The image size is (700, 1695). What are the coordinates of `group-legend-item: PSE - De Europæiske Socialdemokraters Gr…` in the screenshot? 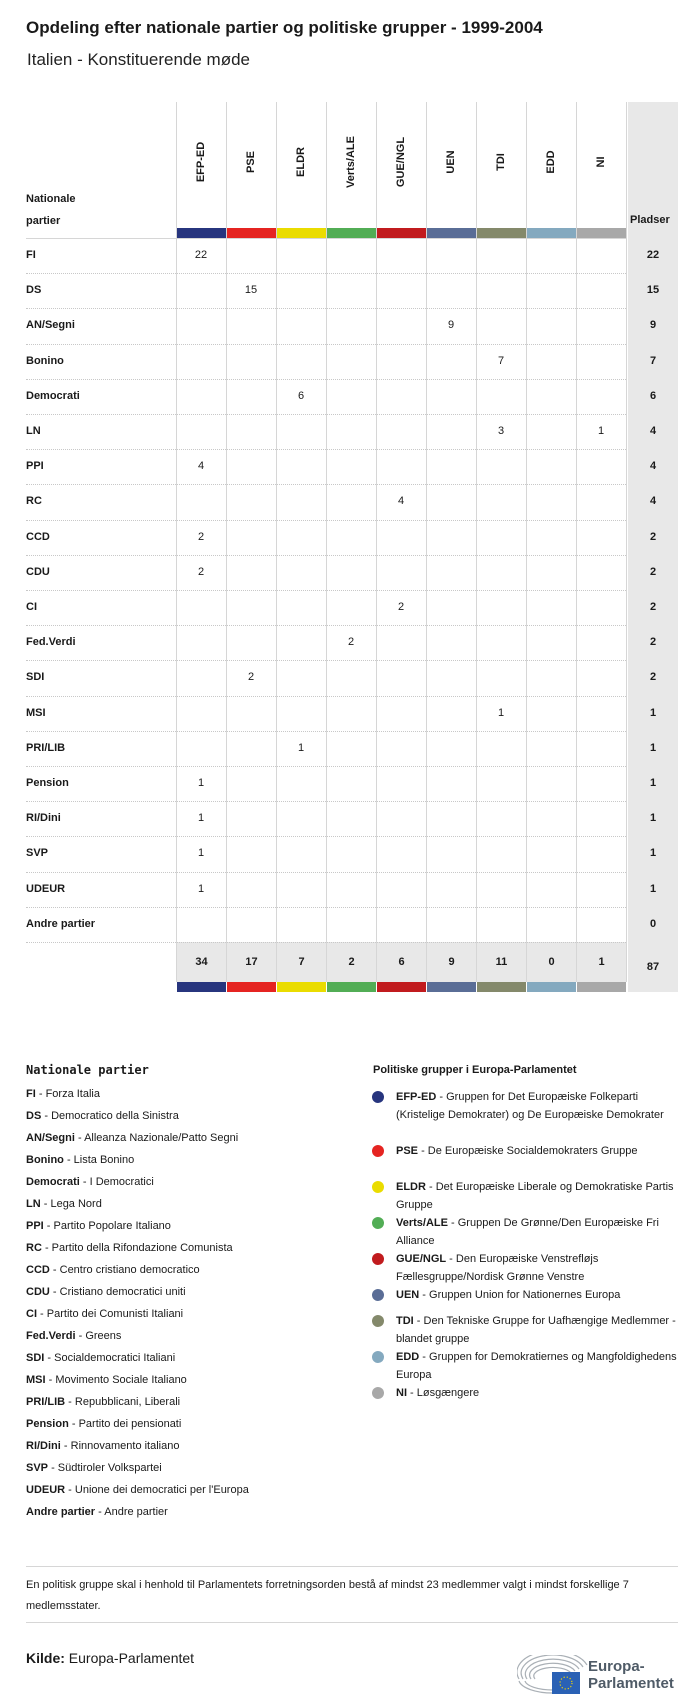 It's located at (517, 1151).